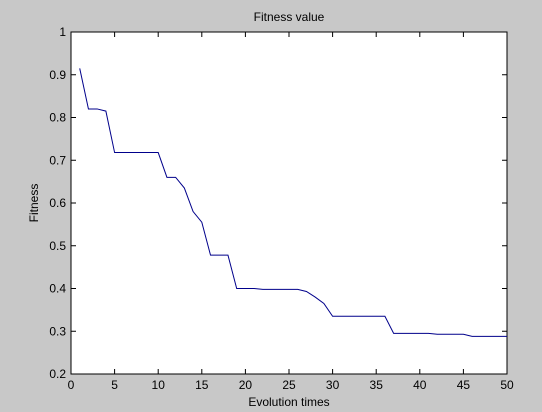 The image size is (542, 412). What do you see at coordinates (159, 385) in the screenshot?
I see `x-tick-label: 10` at bounding box center [159, 385].